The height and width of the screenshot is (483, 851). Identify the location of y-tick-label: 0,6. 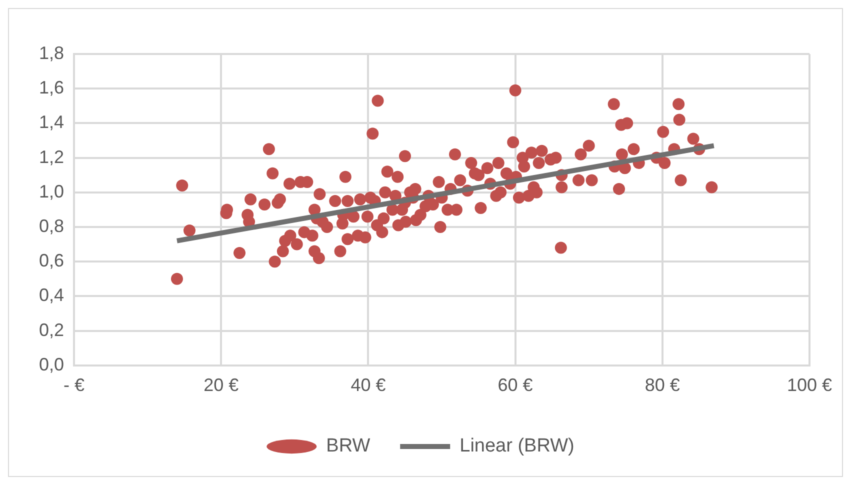
(51, 260).